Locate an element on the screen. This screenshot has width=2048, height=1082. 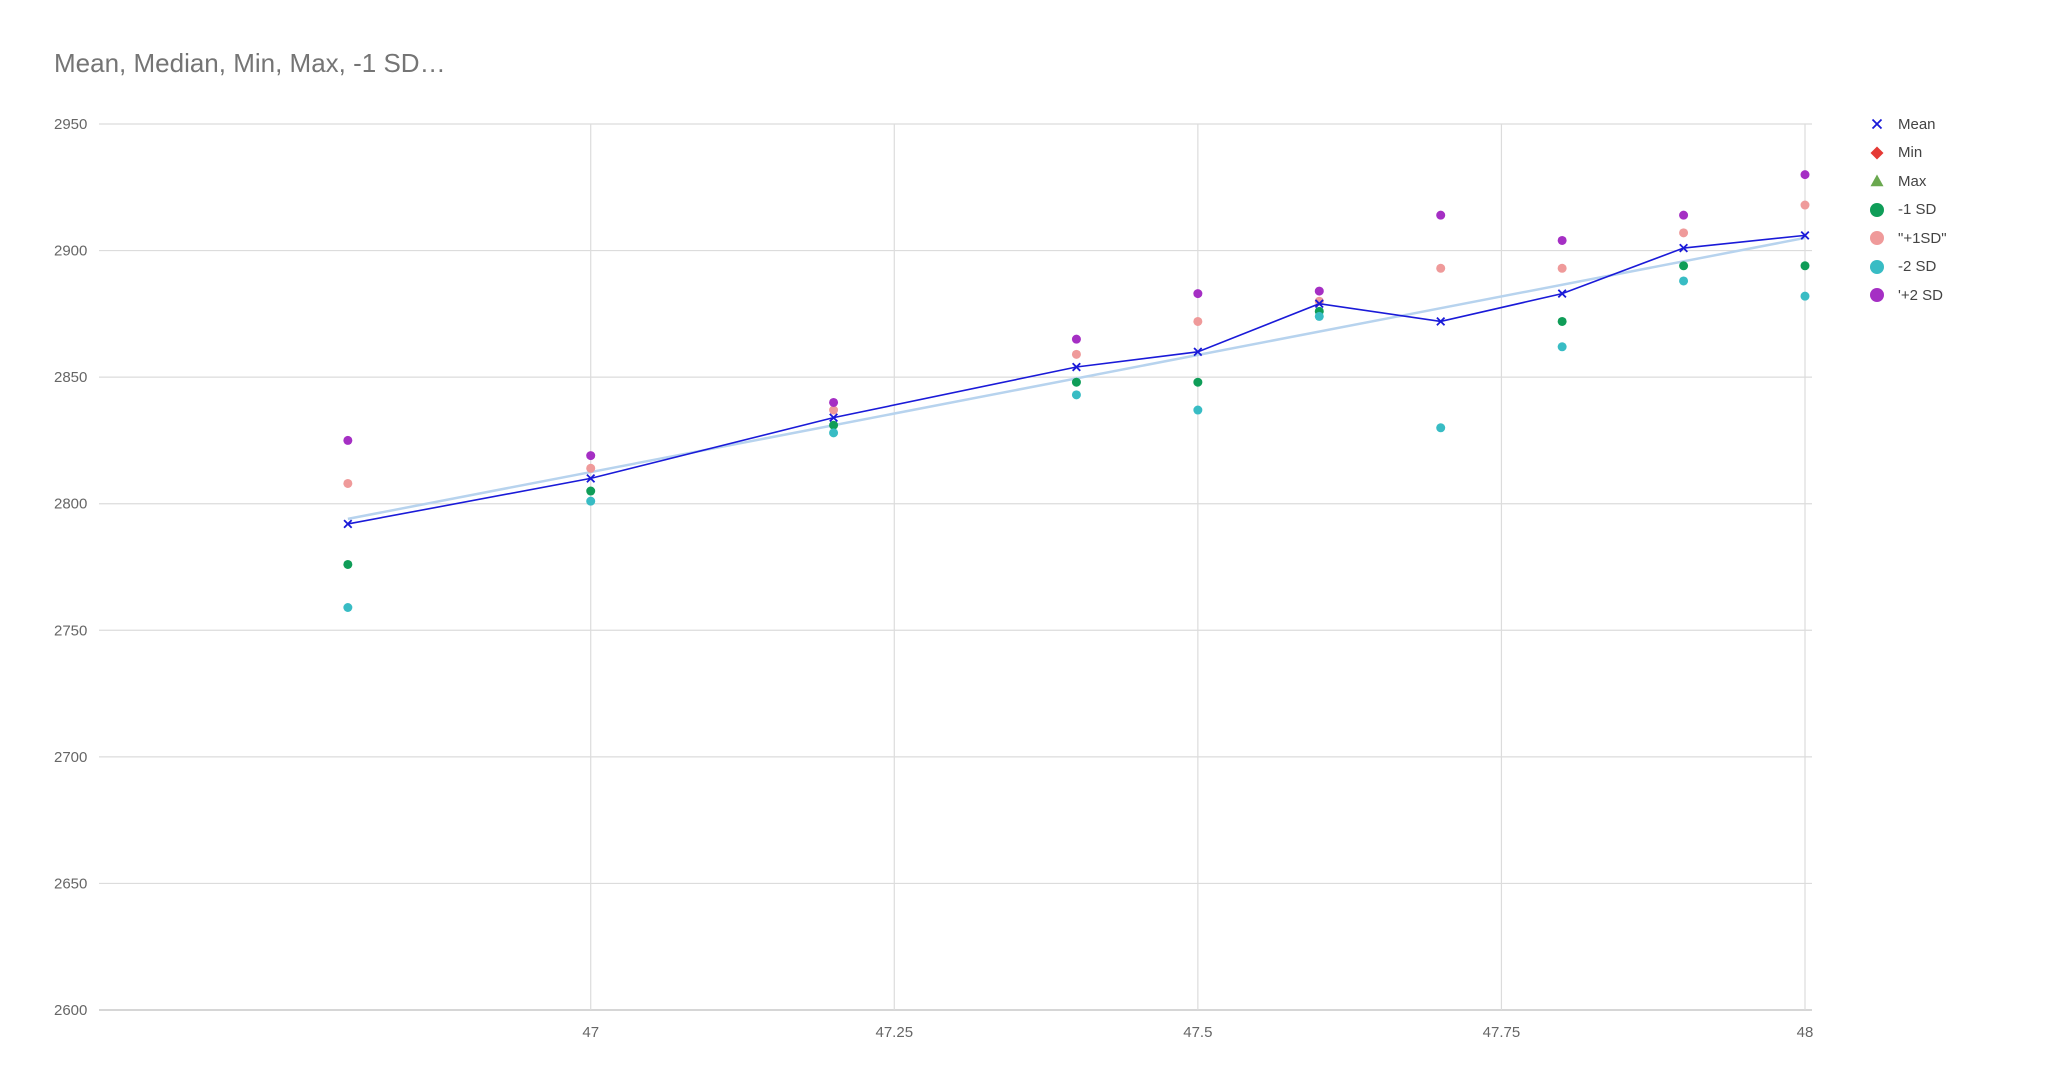
legend-item-2-sd: -2 SD is located at coordinates (1906, 267).